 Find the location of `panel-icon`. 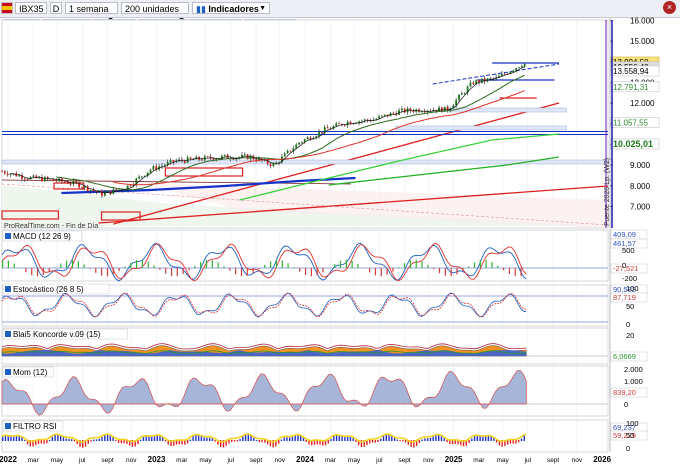

panel-icon is located at coordinates (8, 334).